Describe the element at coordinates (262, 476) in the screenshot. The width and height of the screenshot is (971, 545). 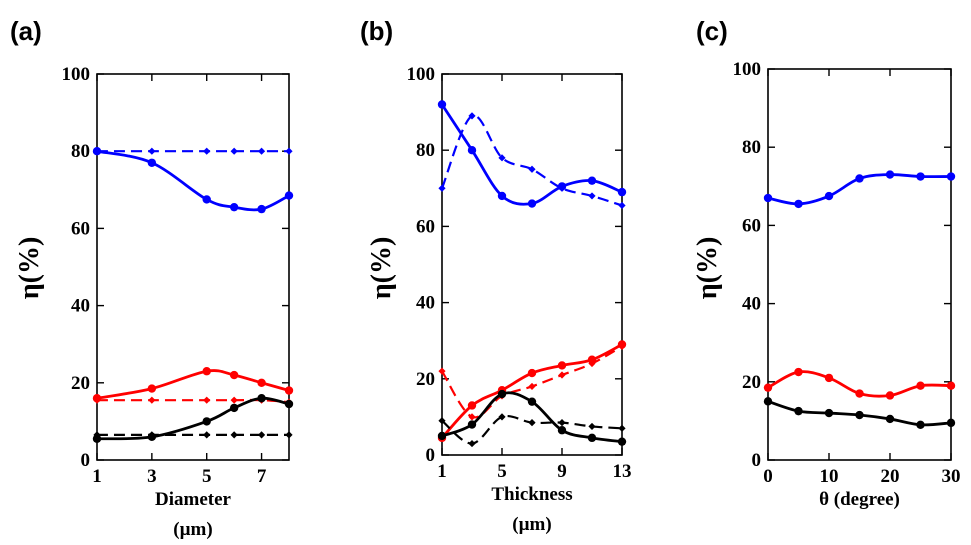
I see `x-tick-label: 7` at that location.